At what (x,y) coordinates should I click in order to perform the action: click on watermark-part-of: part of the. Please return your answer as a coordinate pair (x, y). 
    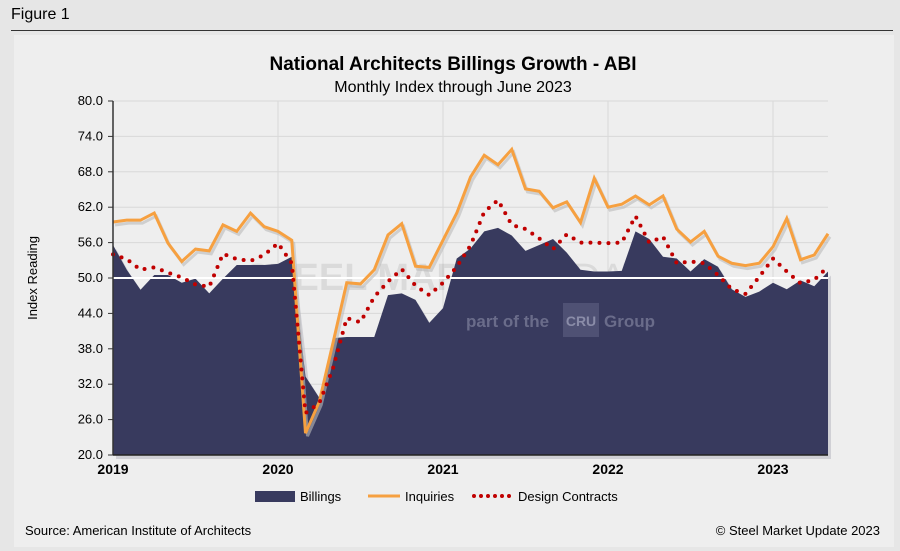
    Looking at the image, I should click on (507, 321).